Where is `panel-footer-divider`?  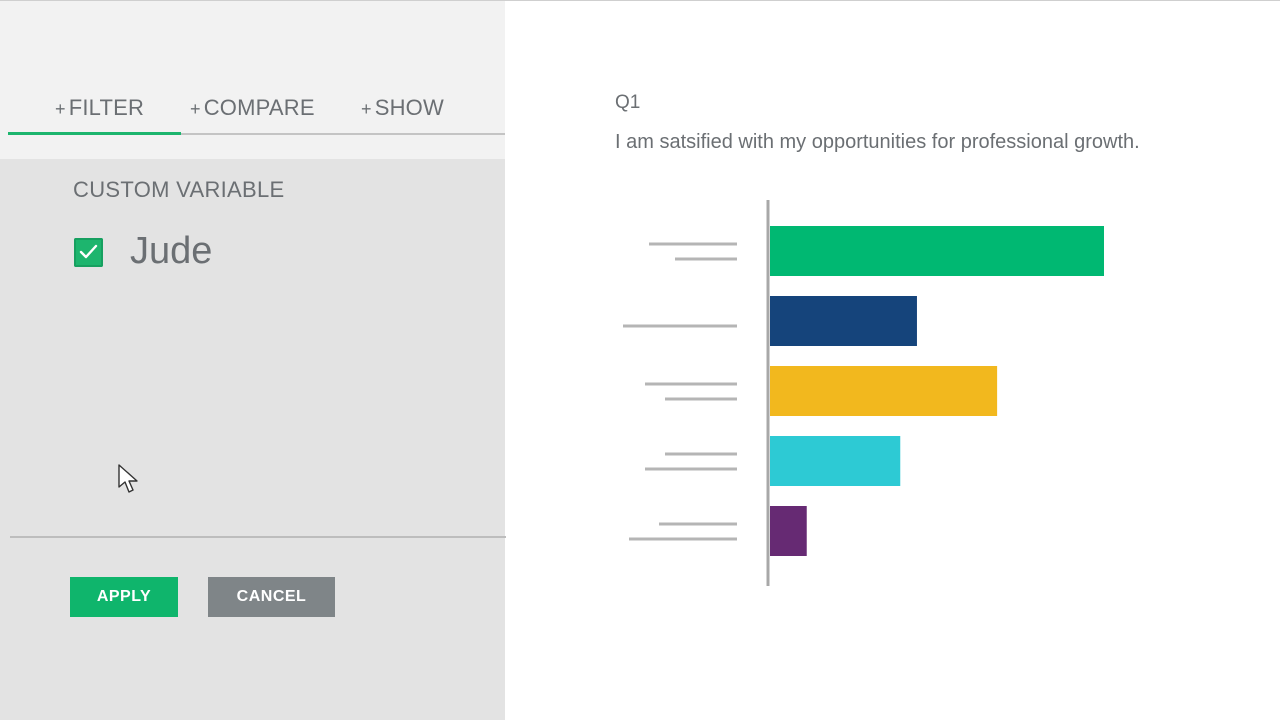 panel-footer-divider is located at coordinates (258, 537).